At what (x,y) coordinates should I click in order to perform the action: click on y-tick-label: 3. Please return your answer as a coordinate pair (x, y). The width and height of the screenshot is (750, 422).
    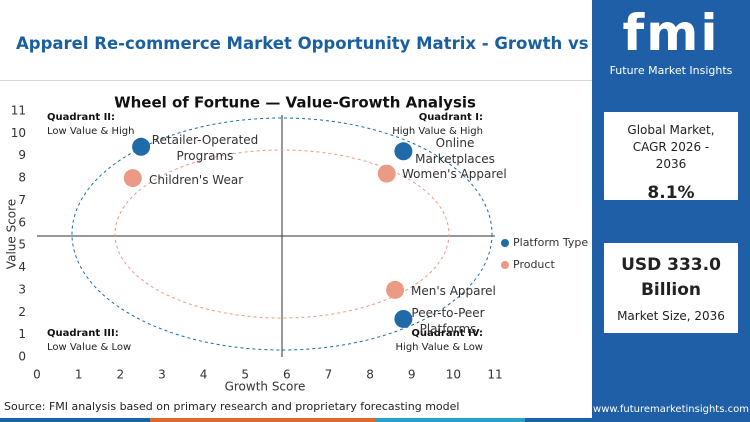
    Looking at the image, I should click on (22, 289).